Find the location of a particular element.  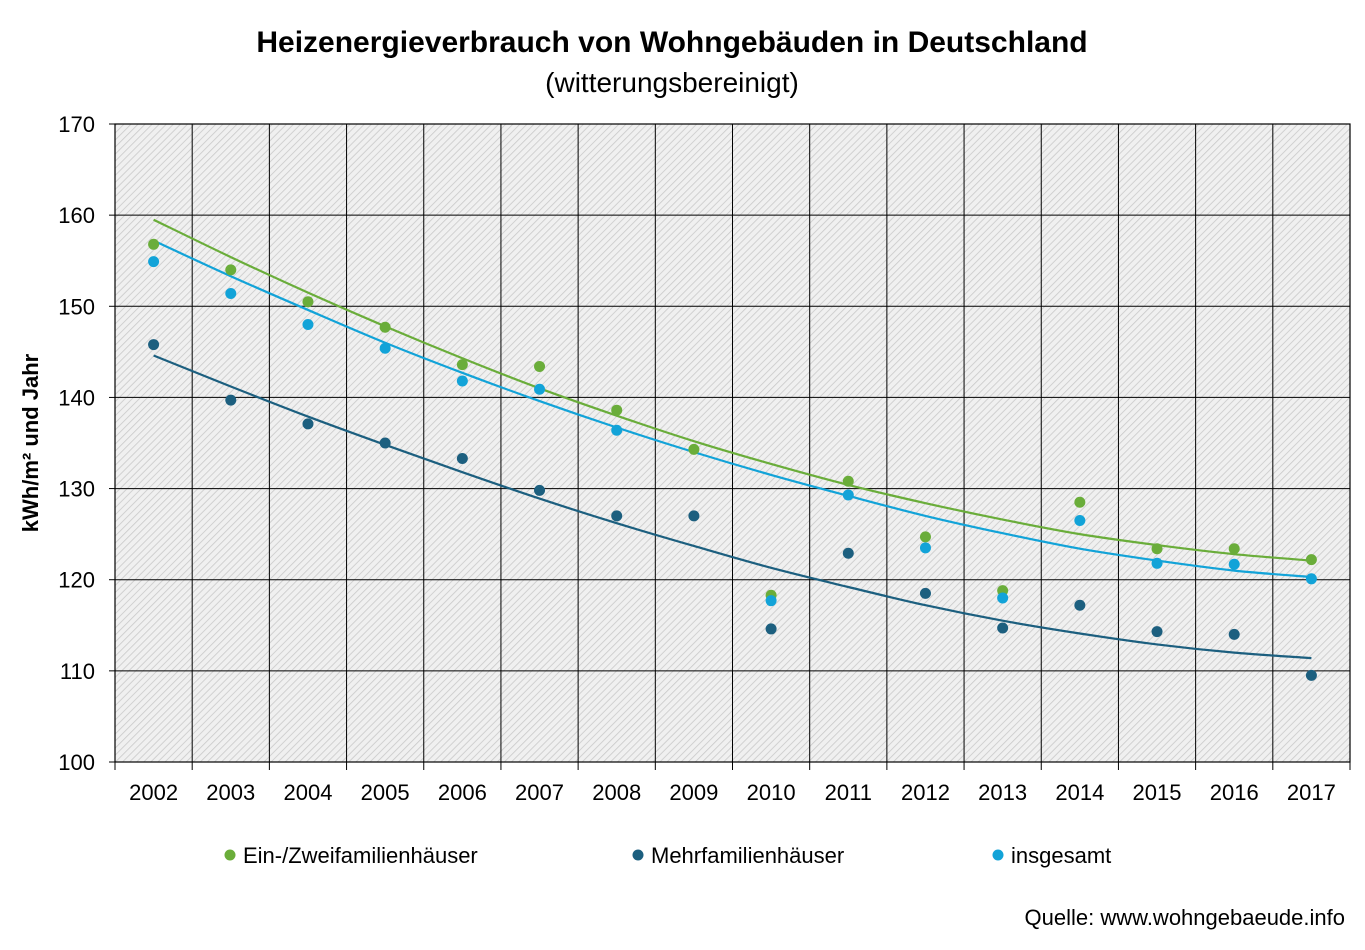

legend-label: Mehrfamilienhäuser is located at coordinates (747, 855).